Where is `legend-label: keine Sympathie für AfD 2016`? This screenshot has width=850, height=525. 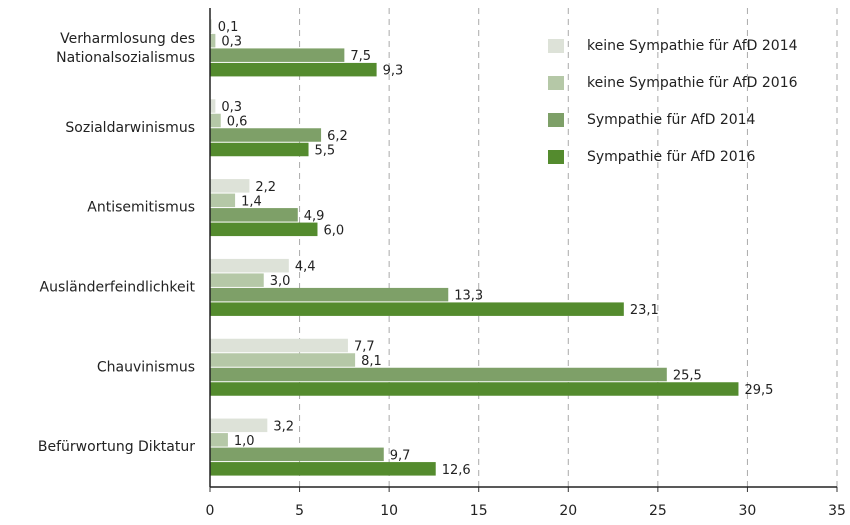
legend-label: keine Sympathie für AfD 2016 is located at coordinates (692, 83).